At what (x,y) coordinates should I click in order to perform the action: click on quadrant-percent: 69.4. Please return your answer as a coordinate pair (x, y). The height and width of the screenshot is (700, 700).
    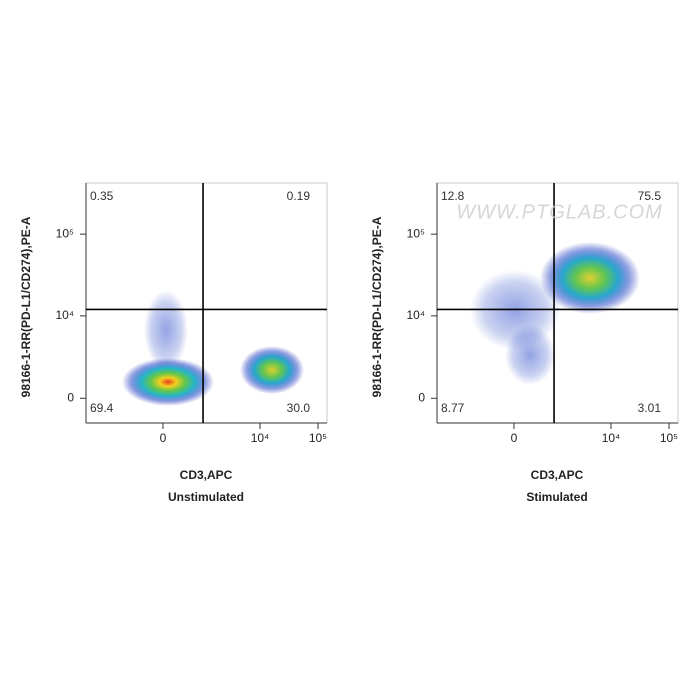
    Looking at the image, I should click on (102, 408).